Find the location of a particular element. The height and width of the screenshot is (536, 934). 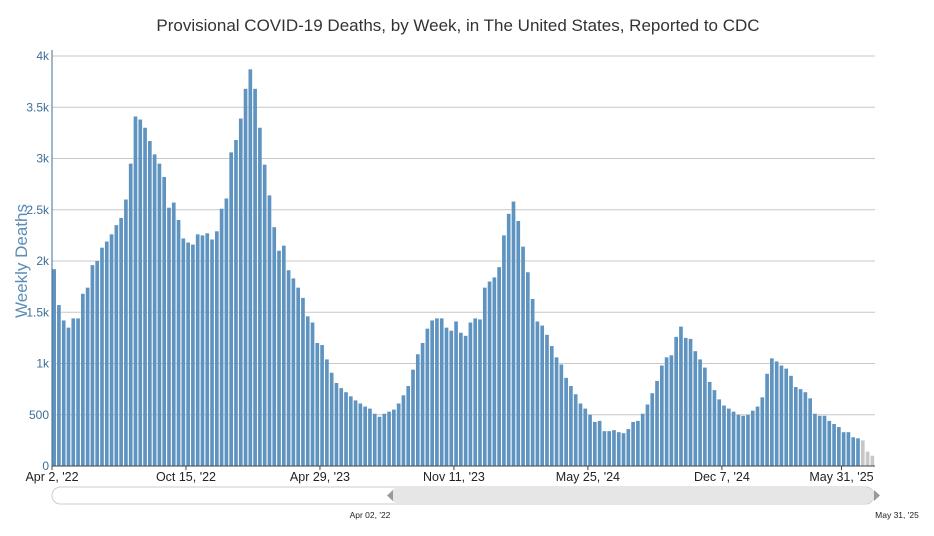

navigator-left-handle is located at coordinates (390, 495).